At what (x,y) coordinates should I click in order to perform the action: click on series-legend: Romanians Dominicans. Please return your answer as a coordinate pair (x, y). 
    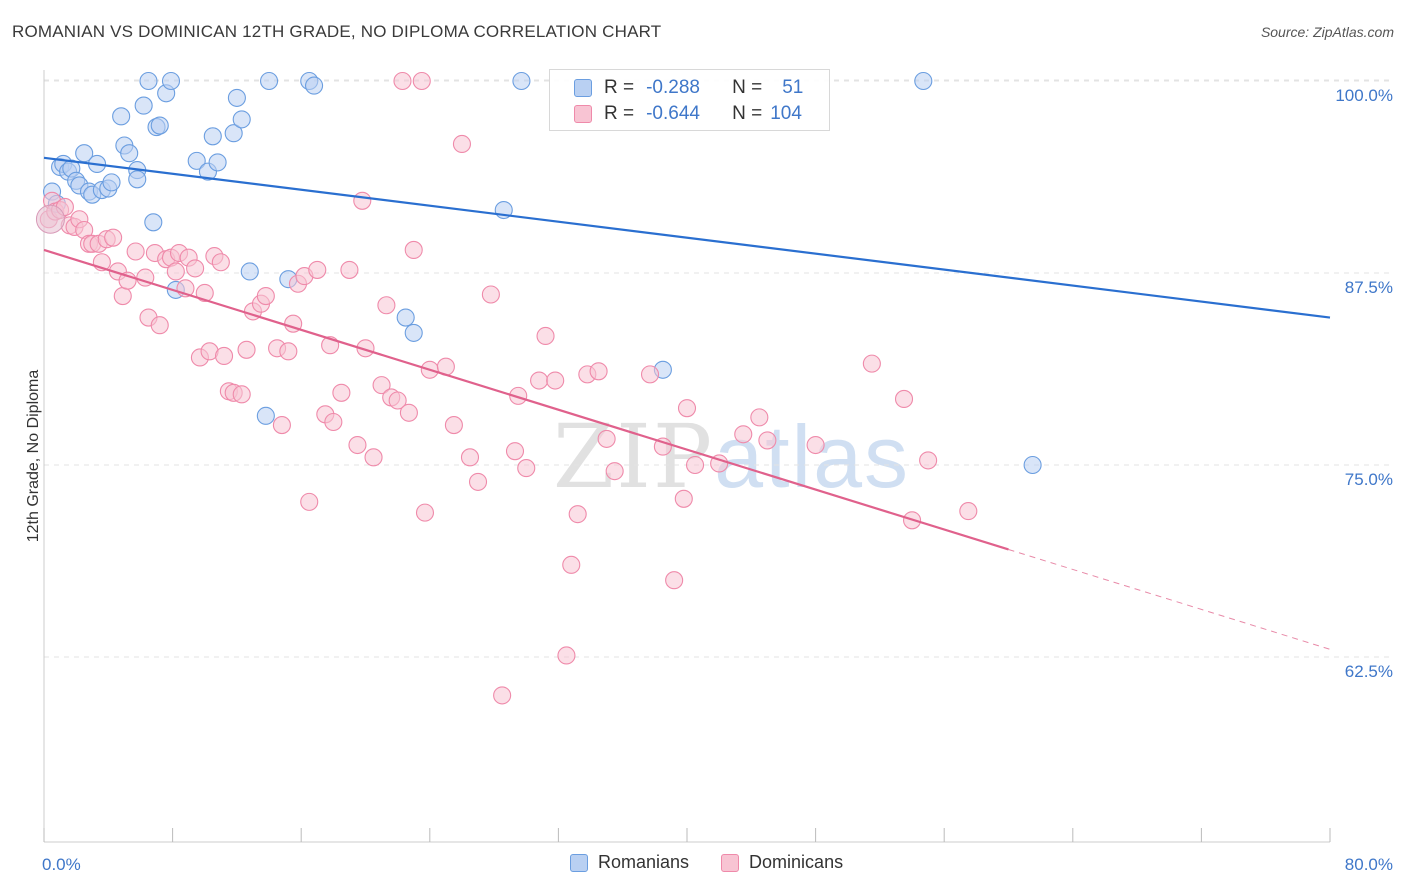
    Looking at the image, I should click on (722, 862).